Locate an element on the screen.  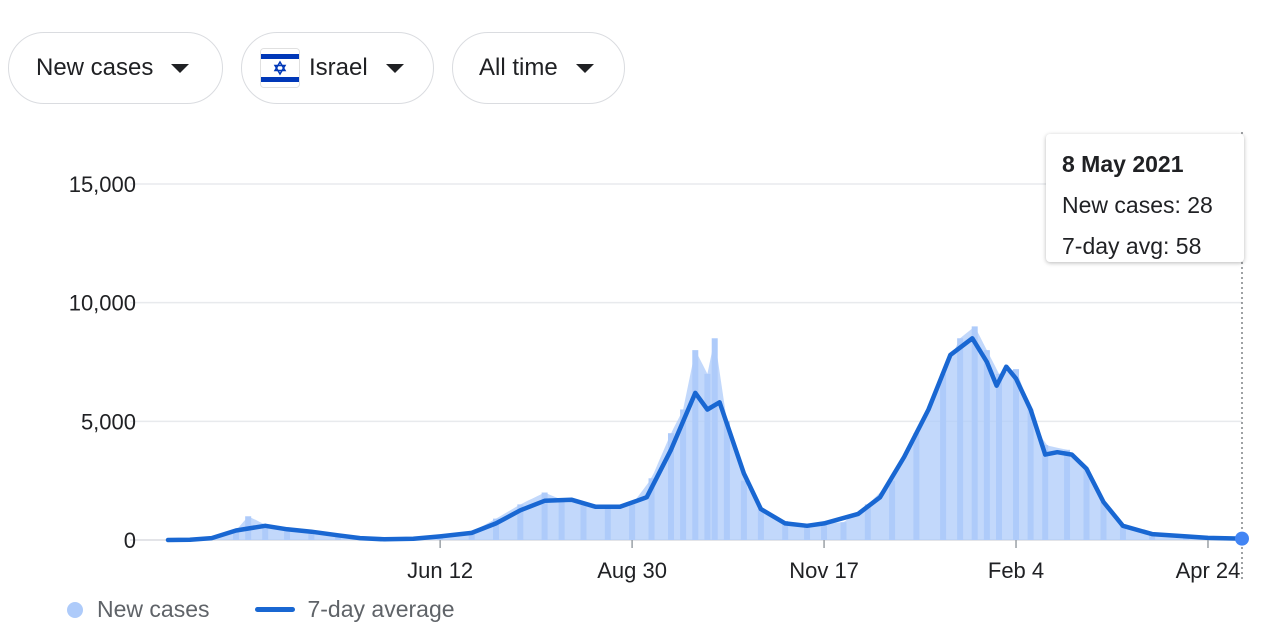
y-tick-label: 10,000 is located at coordinates (102, 303).